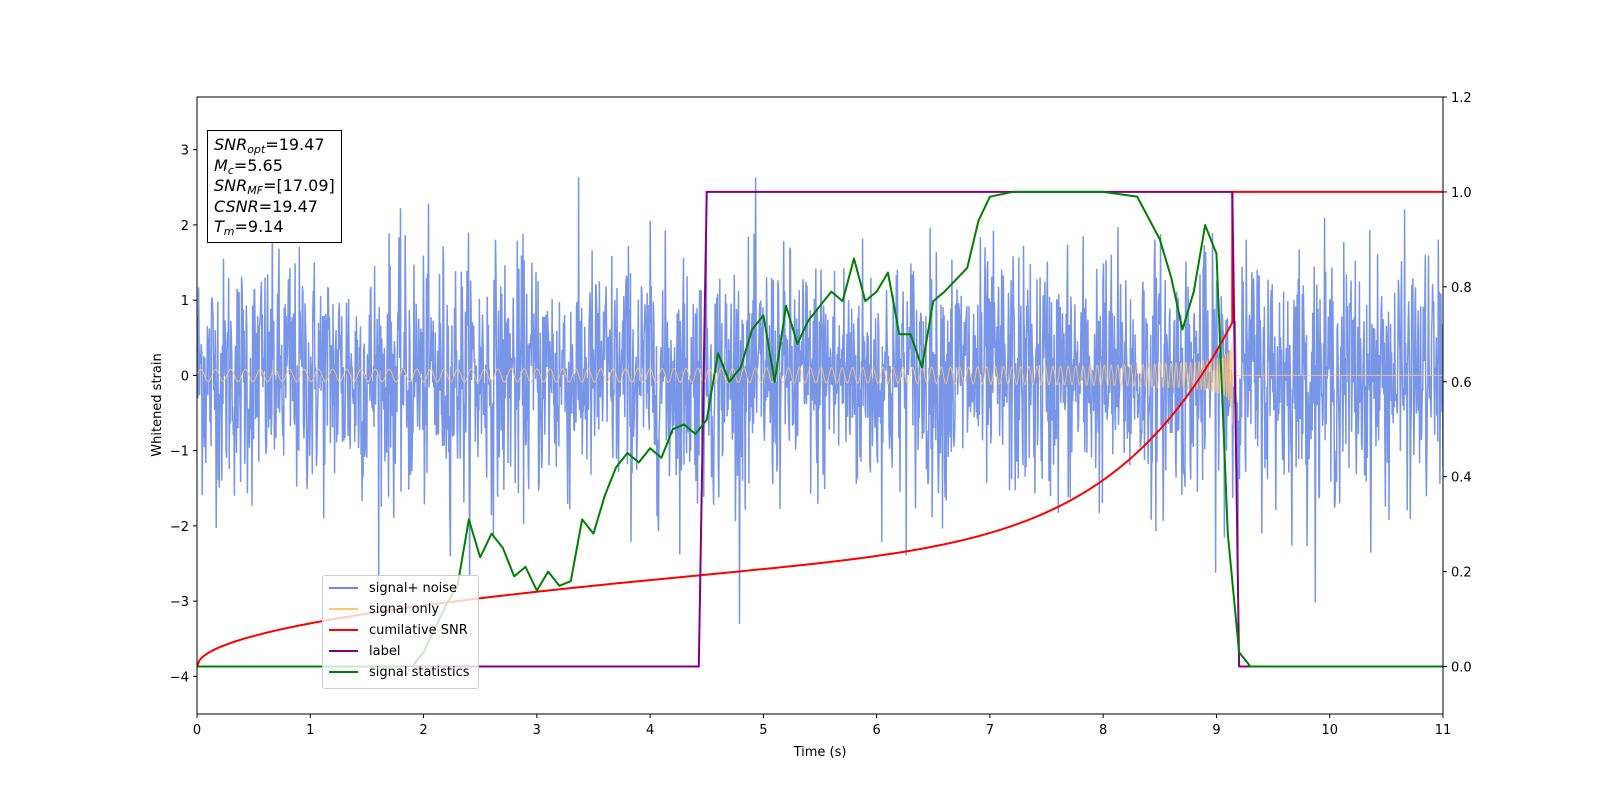  Describe the element at coordinates (1461, 668) in the screenshot. I see `y2-tick-label: 0.0` at that location.